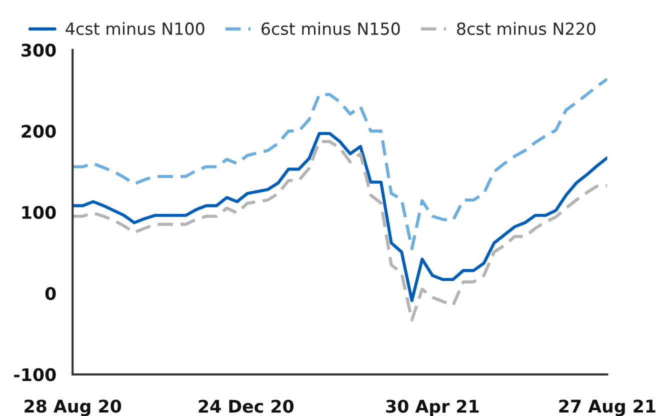 The width and height of the screenshot is (660, 416). I want to click on x-tick-label: 30 Apr 21, so click(432, 408).